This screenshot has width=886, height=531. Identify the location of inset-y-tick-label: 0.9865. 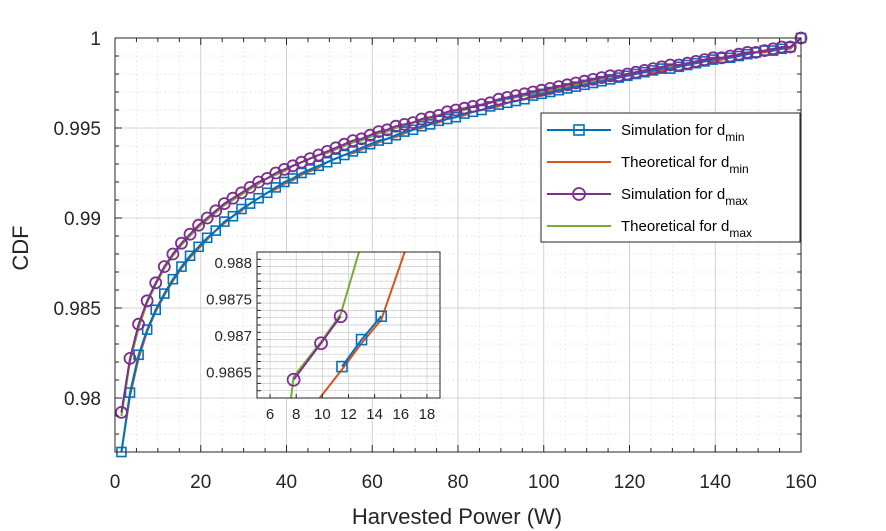
(229, 372).